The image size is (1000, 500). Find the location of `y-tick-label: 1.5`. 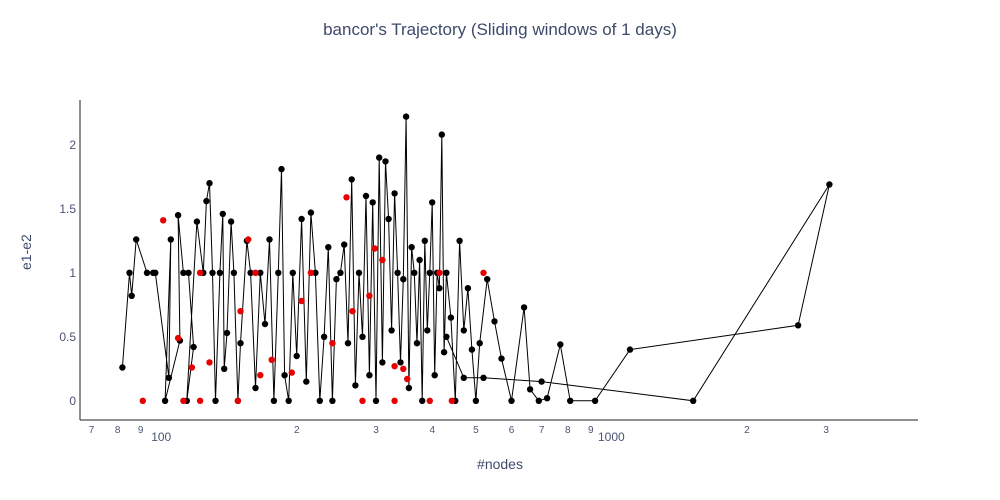

y-tick-label: 1.5 is located at coordinates (67, 209).